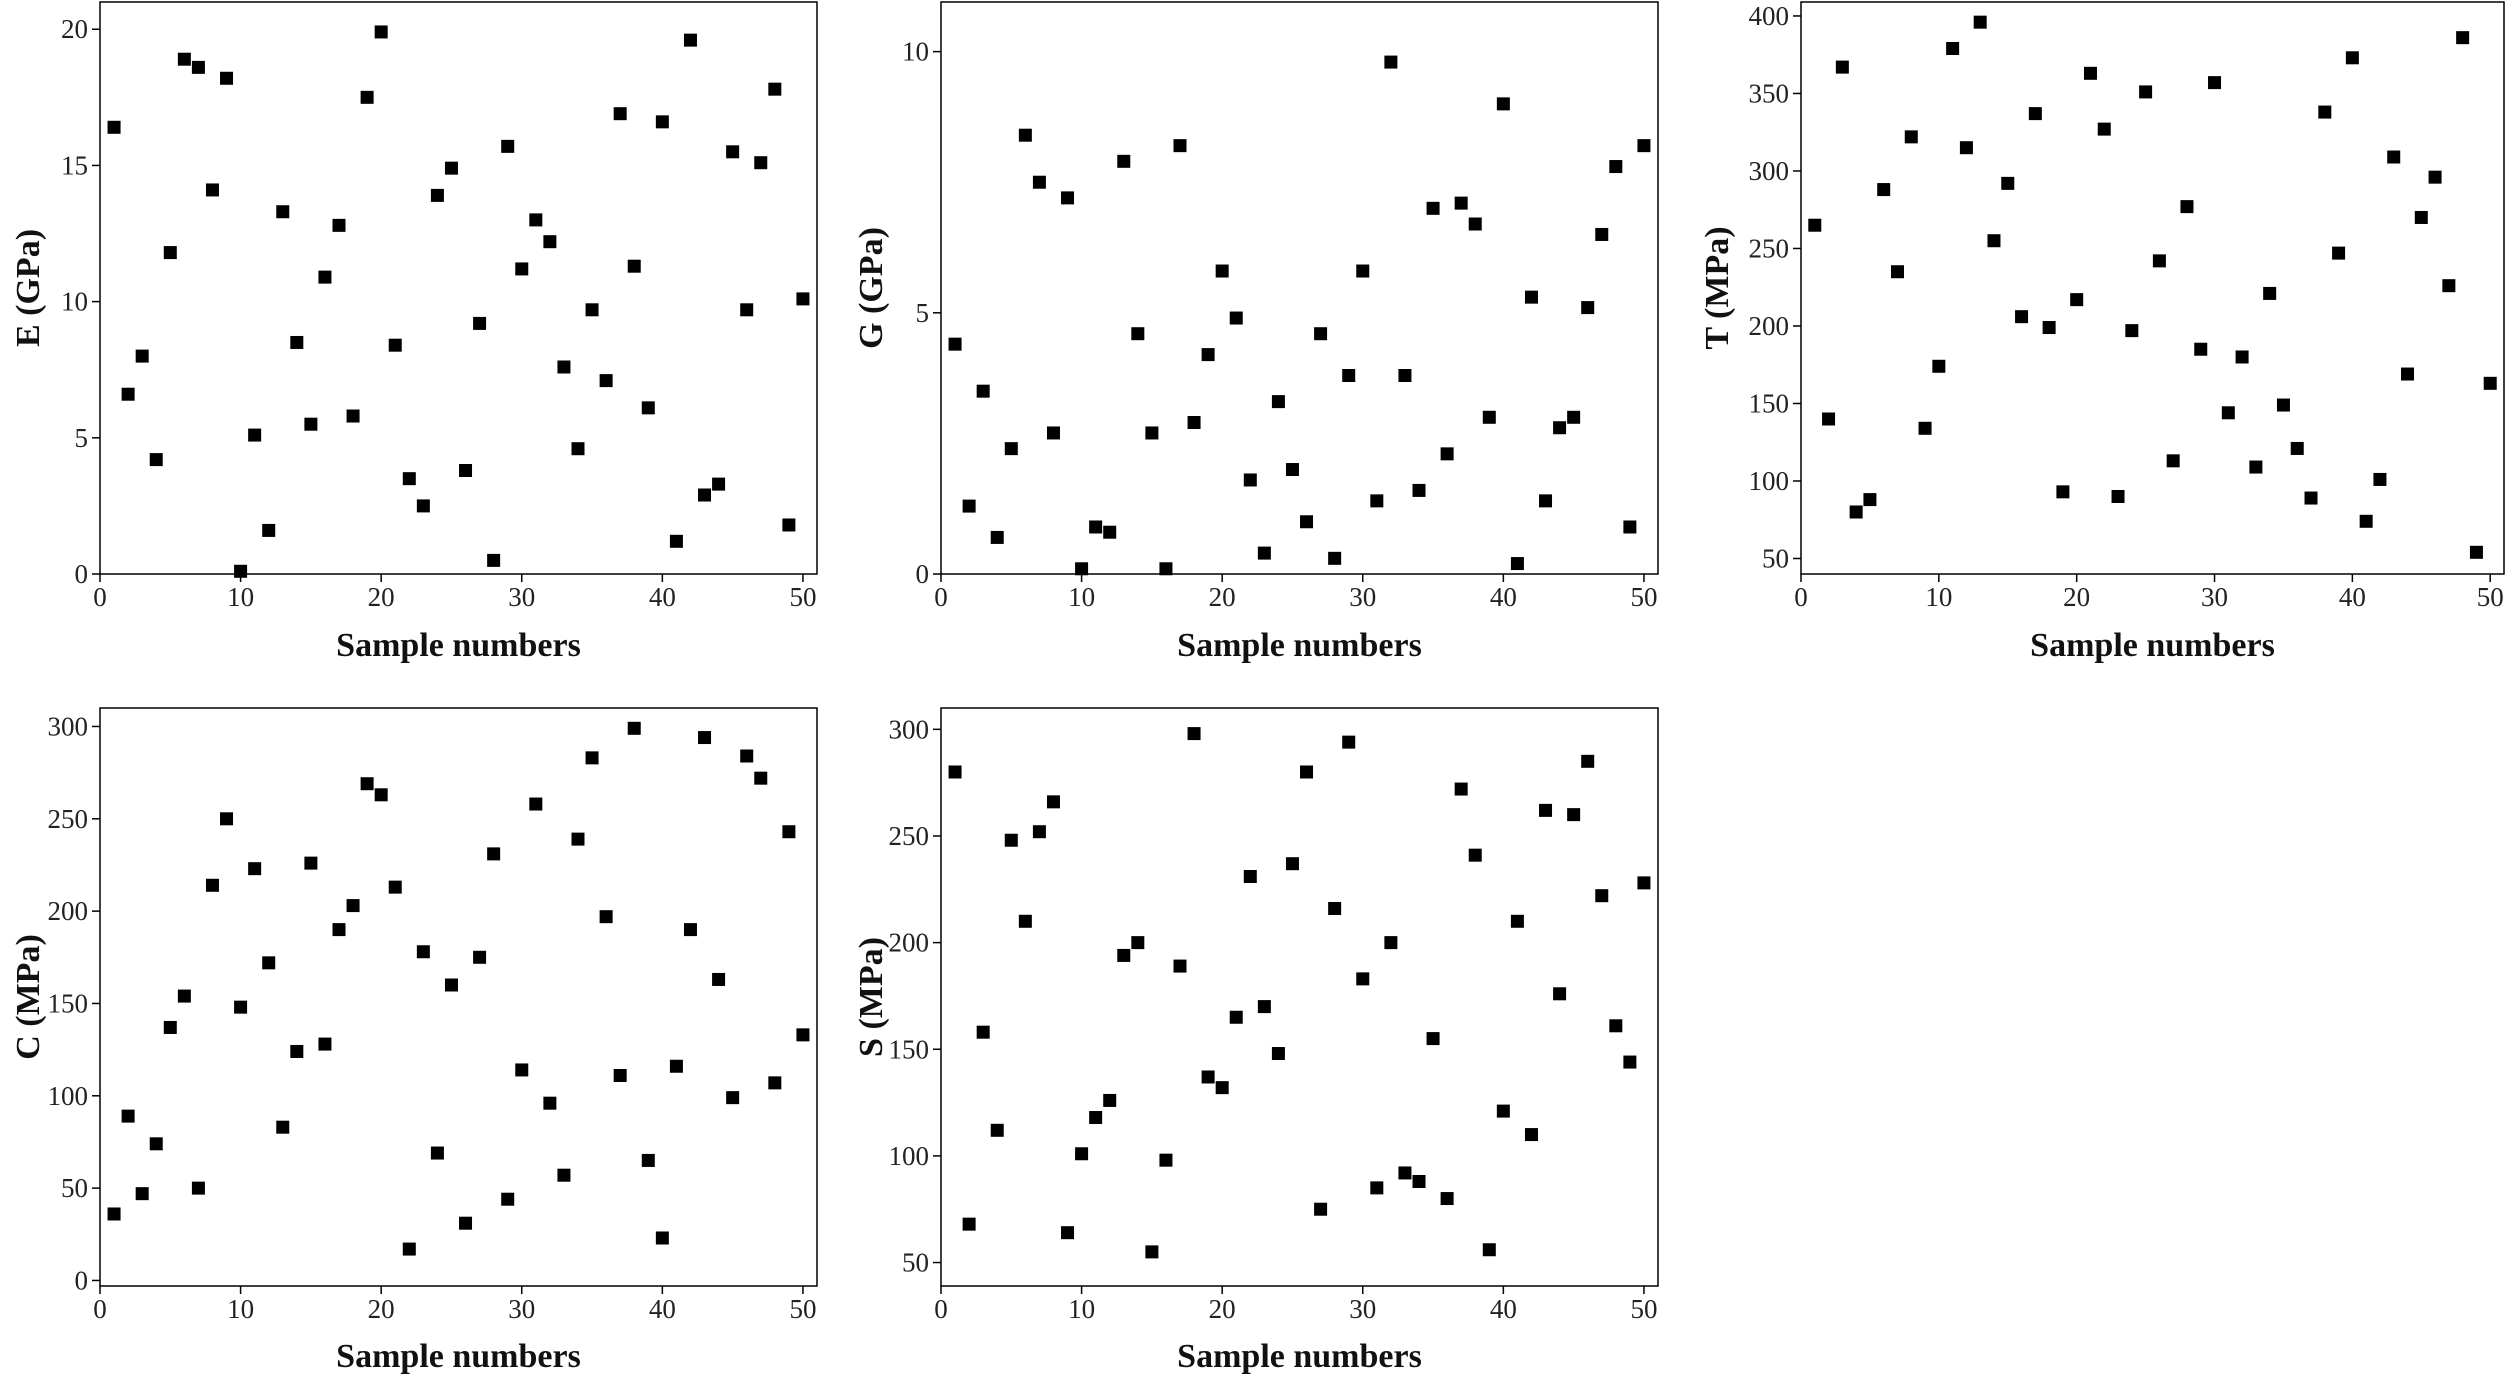 The image size is (2520, 1394). What do you see at coordinates (68, 819) in the screenshot?
I see `y-tick-label: 250` at bounding box center [68, 819].